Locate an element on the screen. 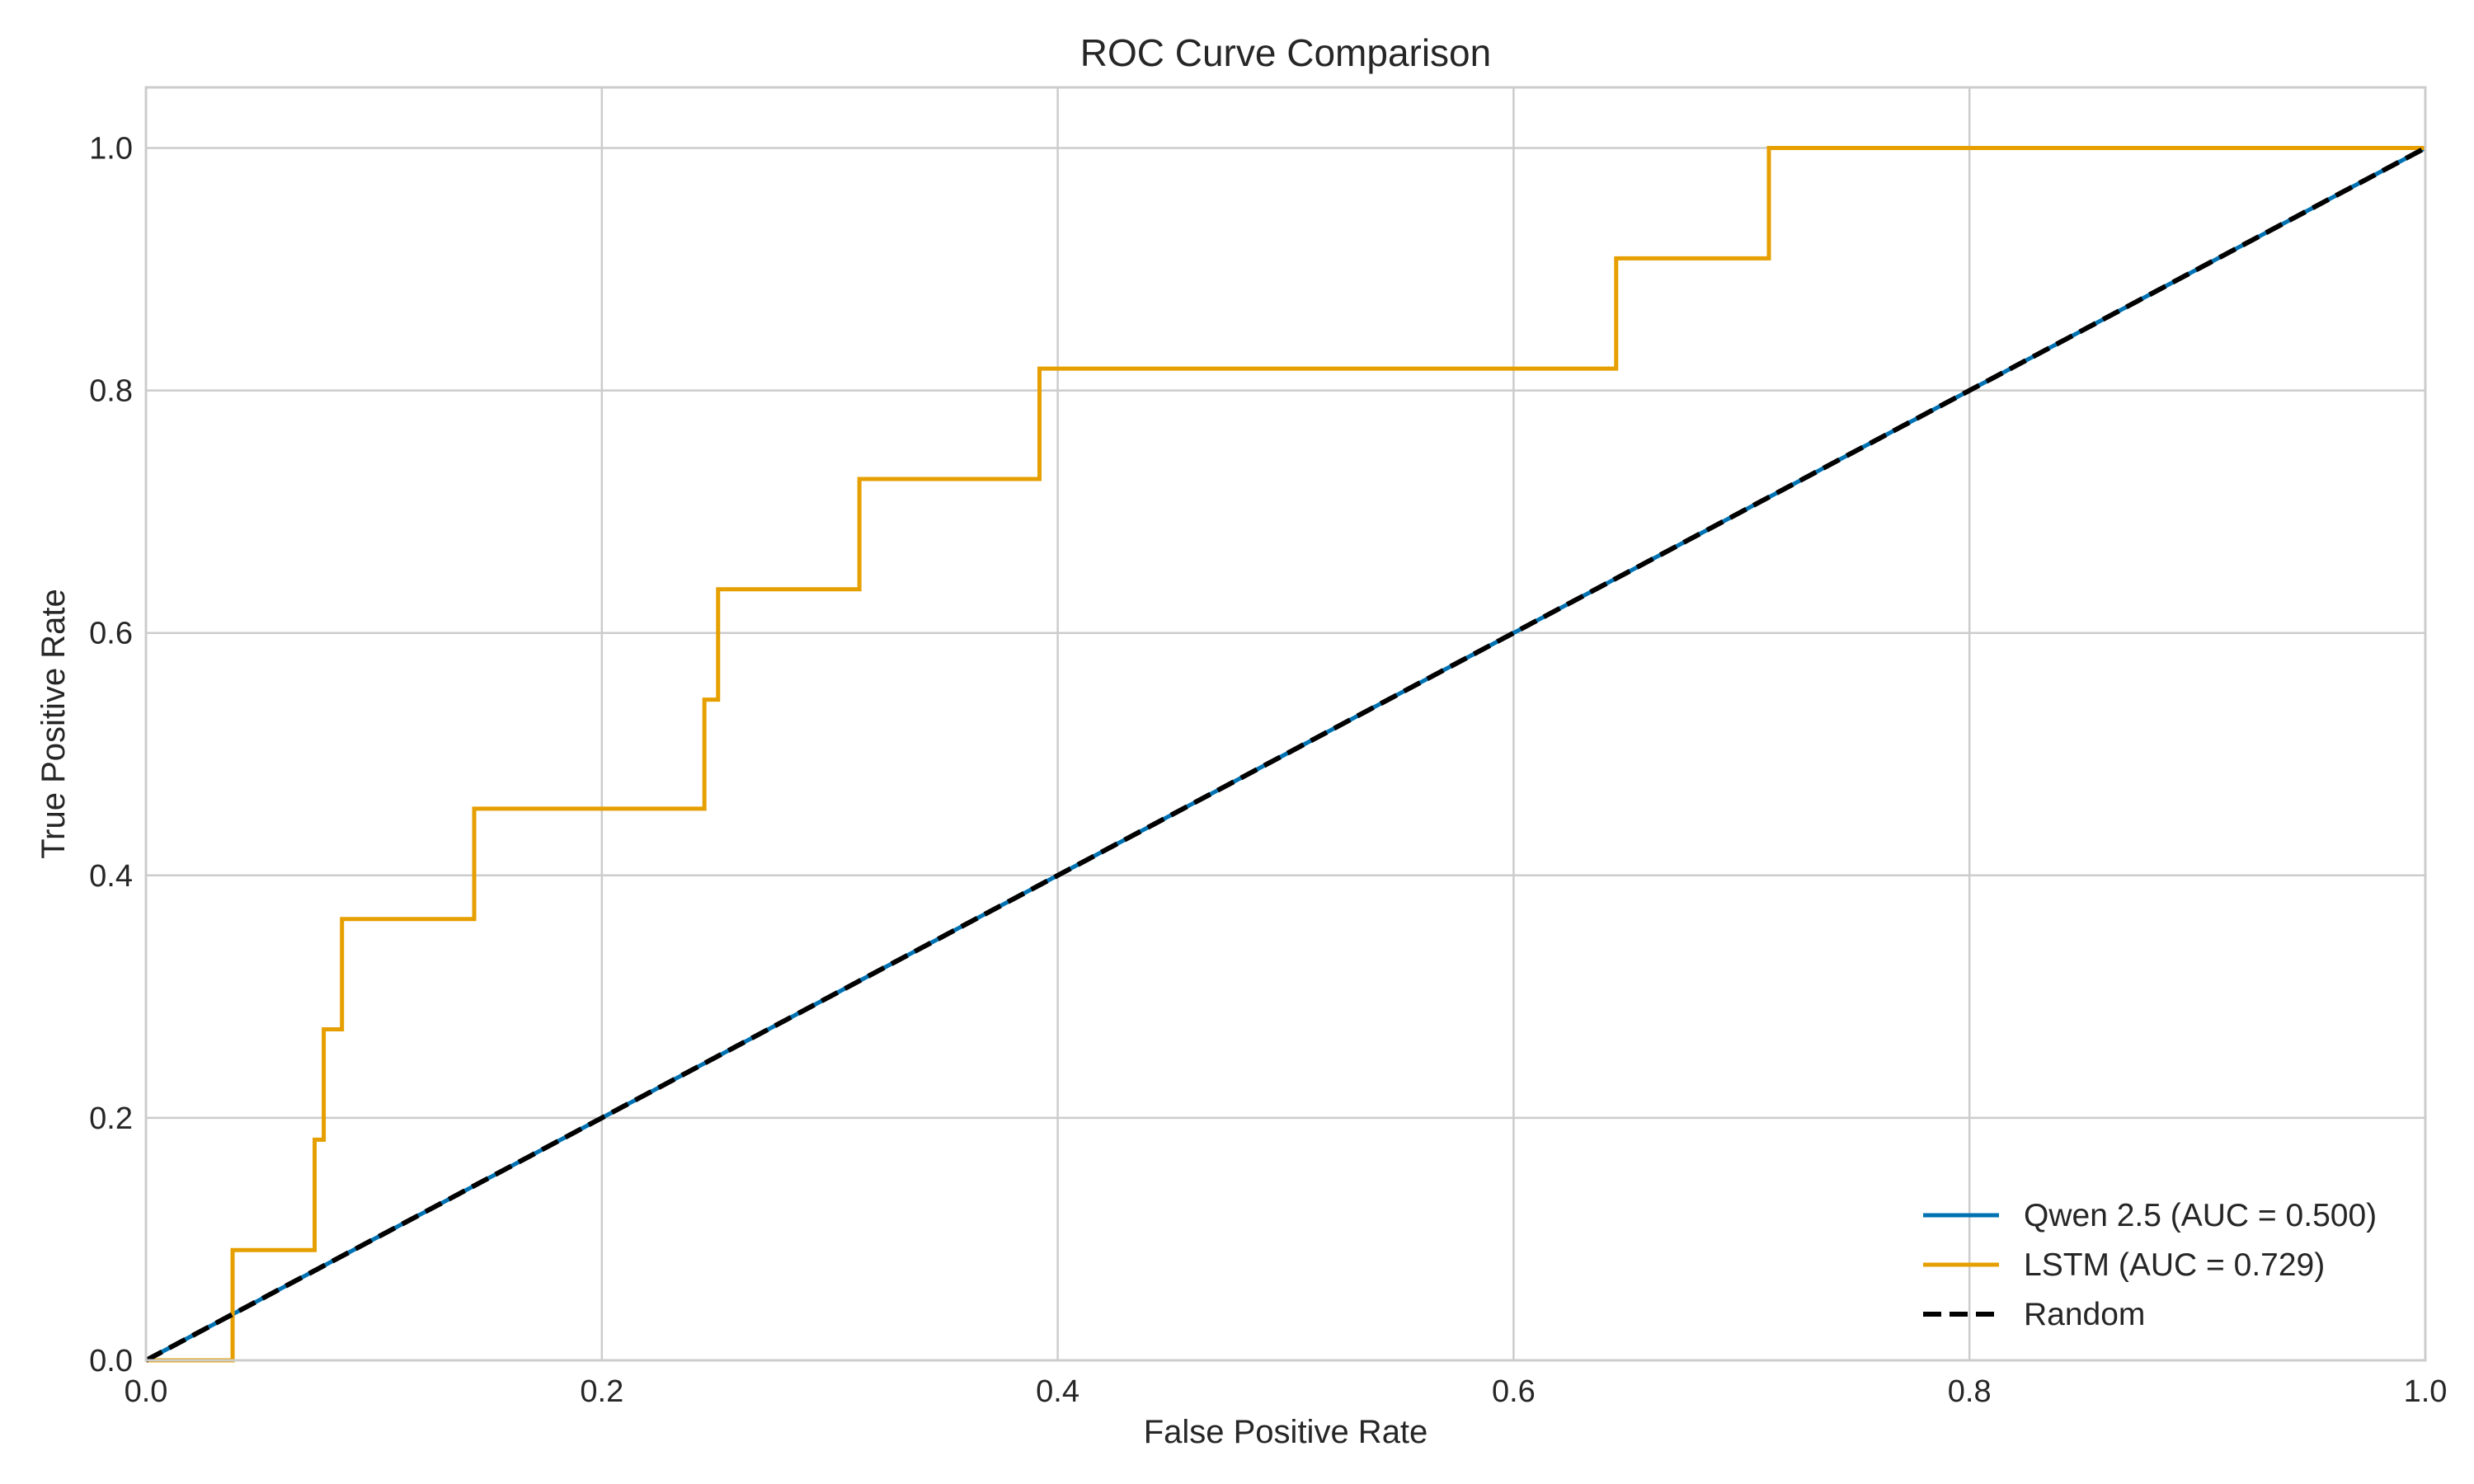  legend-label-random: Random is located at coordinates (2084, 1314).